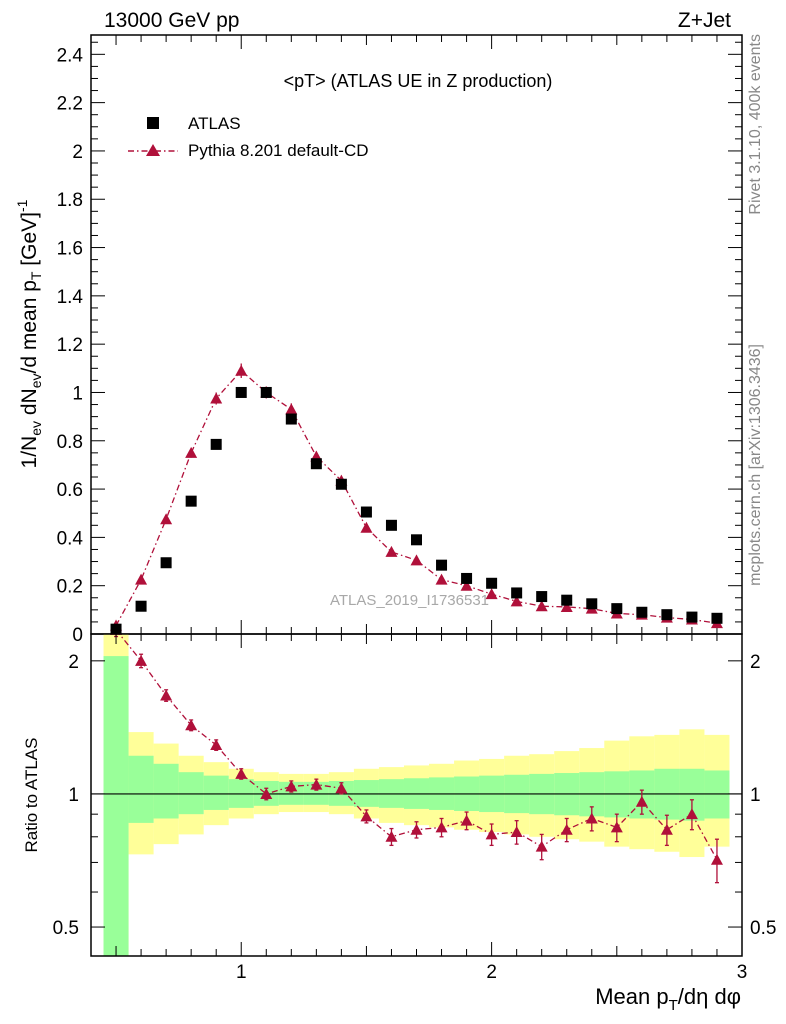  Describe the element at coordinates (153, 123) in the screenshot. I see `legend-atlas-marker` at that location.